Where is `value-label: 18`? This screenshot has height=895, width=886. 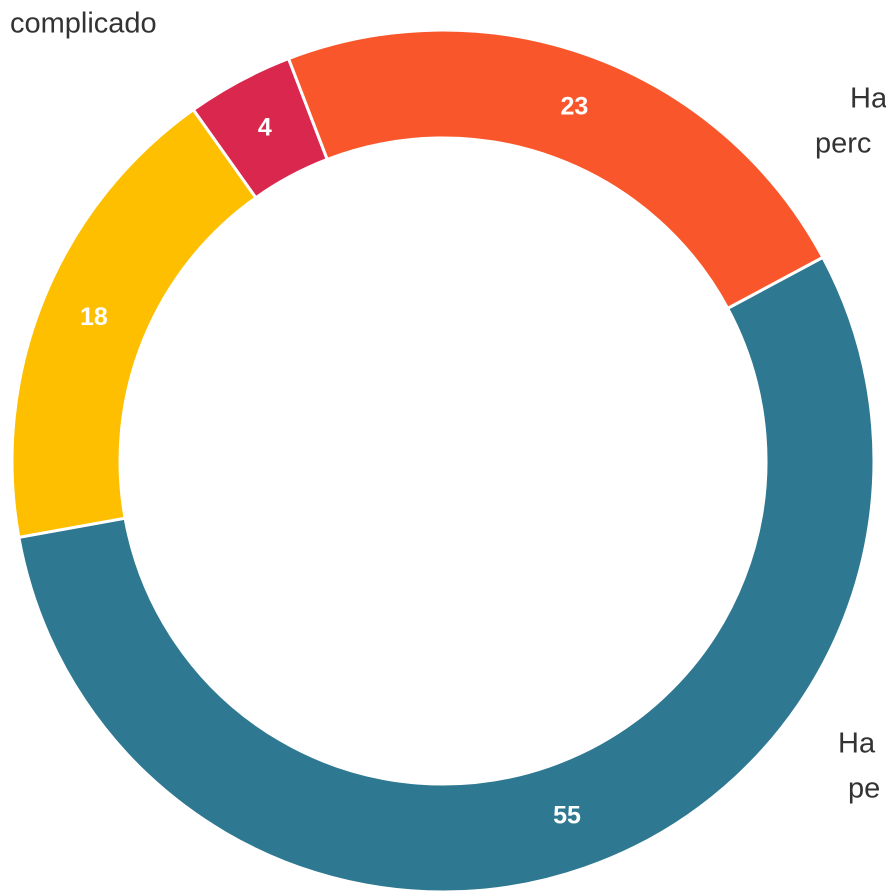
value-label: 18 is located at coordinates (94, 317).